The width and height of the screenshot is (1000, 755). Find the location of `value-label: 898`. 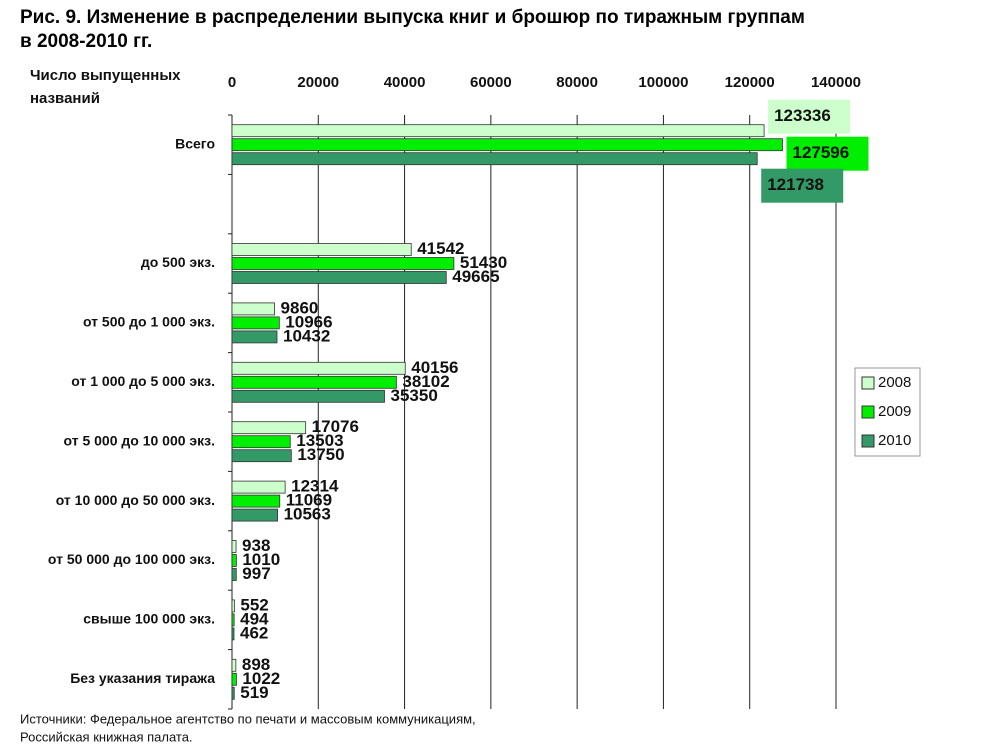

value-label: 898 is located at coordinates (256, 664).